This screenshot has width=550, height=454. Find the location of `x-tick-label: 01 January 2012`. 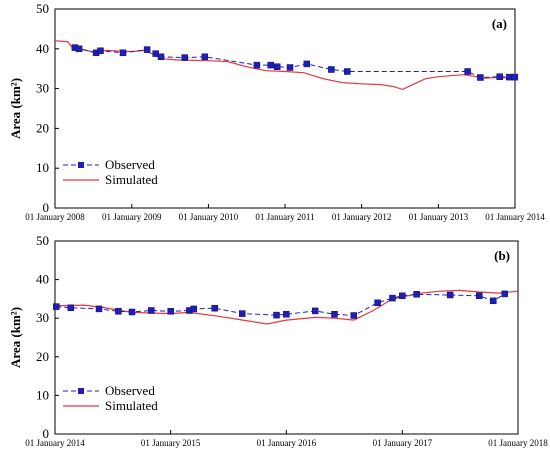

x-tick-label: 01 January 2012 is located at coordinates (362, 217).